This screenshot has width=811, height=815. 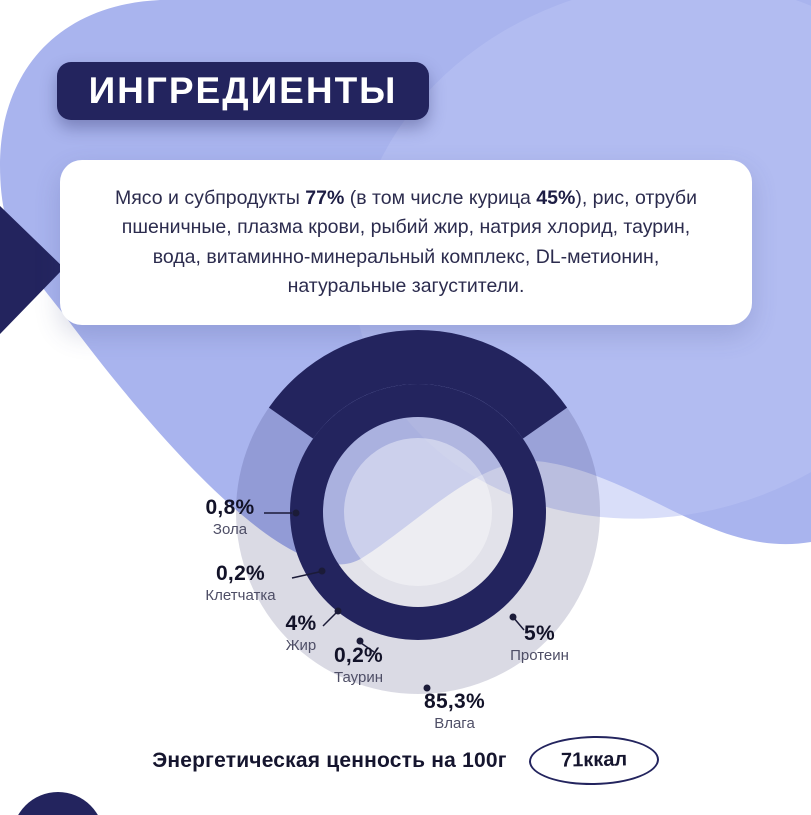 I want to click on kcal-badge: 71ккал, so click(x=594, y=760).